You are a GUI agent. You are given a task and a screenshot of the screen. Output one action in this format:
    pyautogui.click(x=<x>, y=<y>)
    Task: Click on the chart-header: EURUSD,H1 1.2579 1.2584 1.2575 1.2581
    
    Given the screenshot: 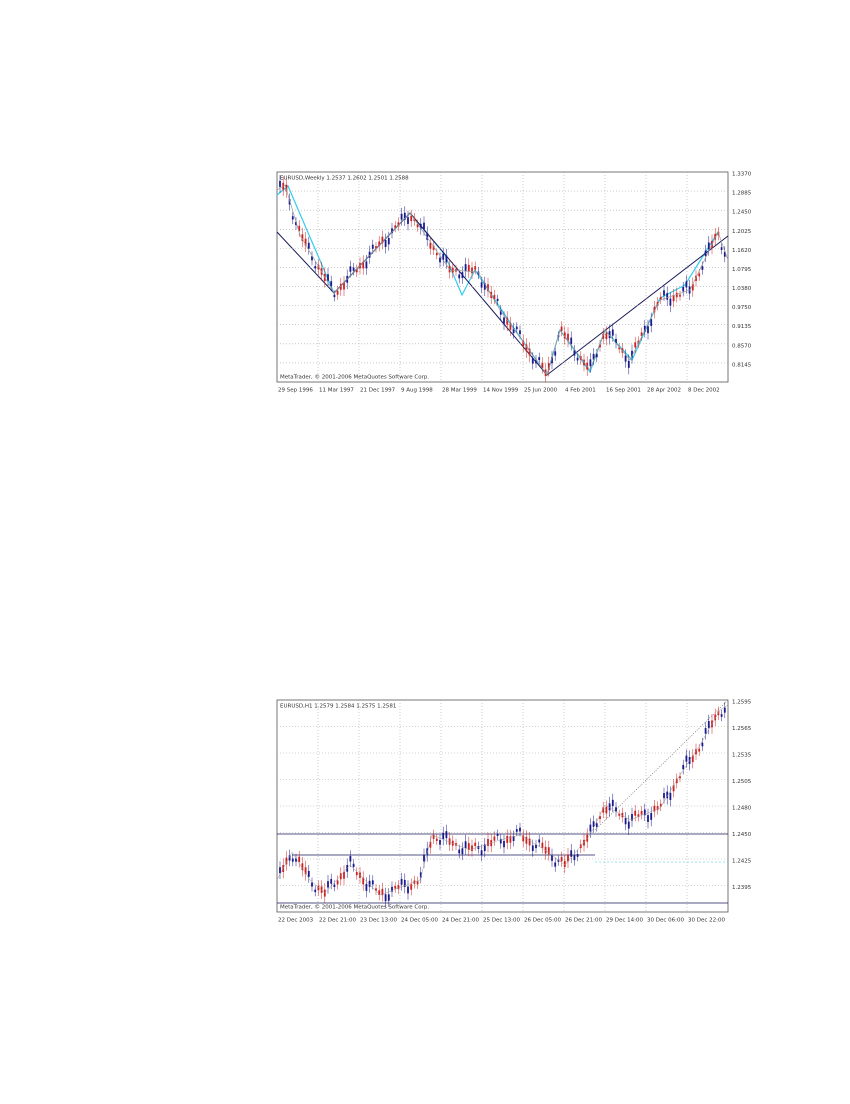 What is the action you would take?
    pyautogui.click(x=338, y=707)
    